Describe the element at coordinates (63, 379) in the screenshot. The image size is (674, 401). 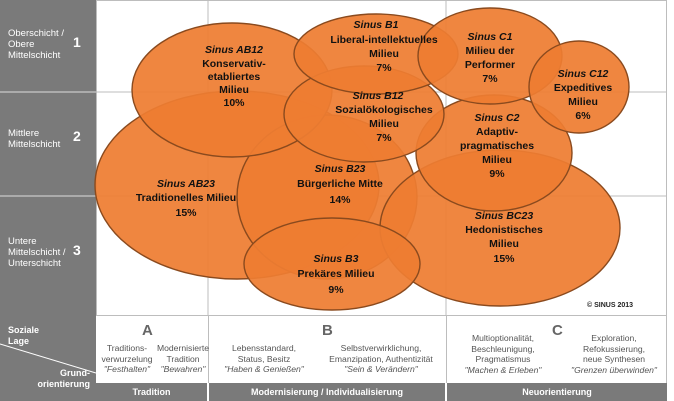
I see `grundorientierung-label: Grund- orientierung` at that location.